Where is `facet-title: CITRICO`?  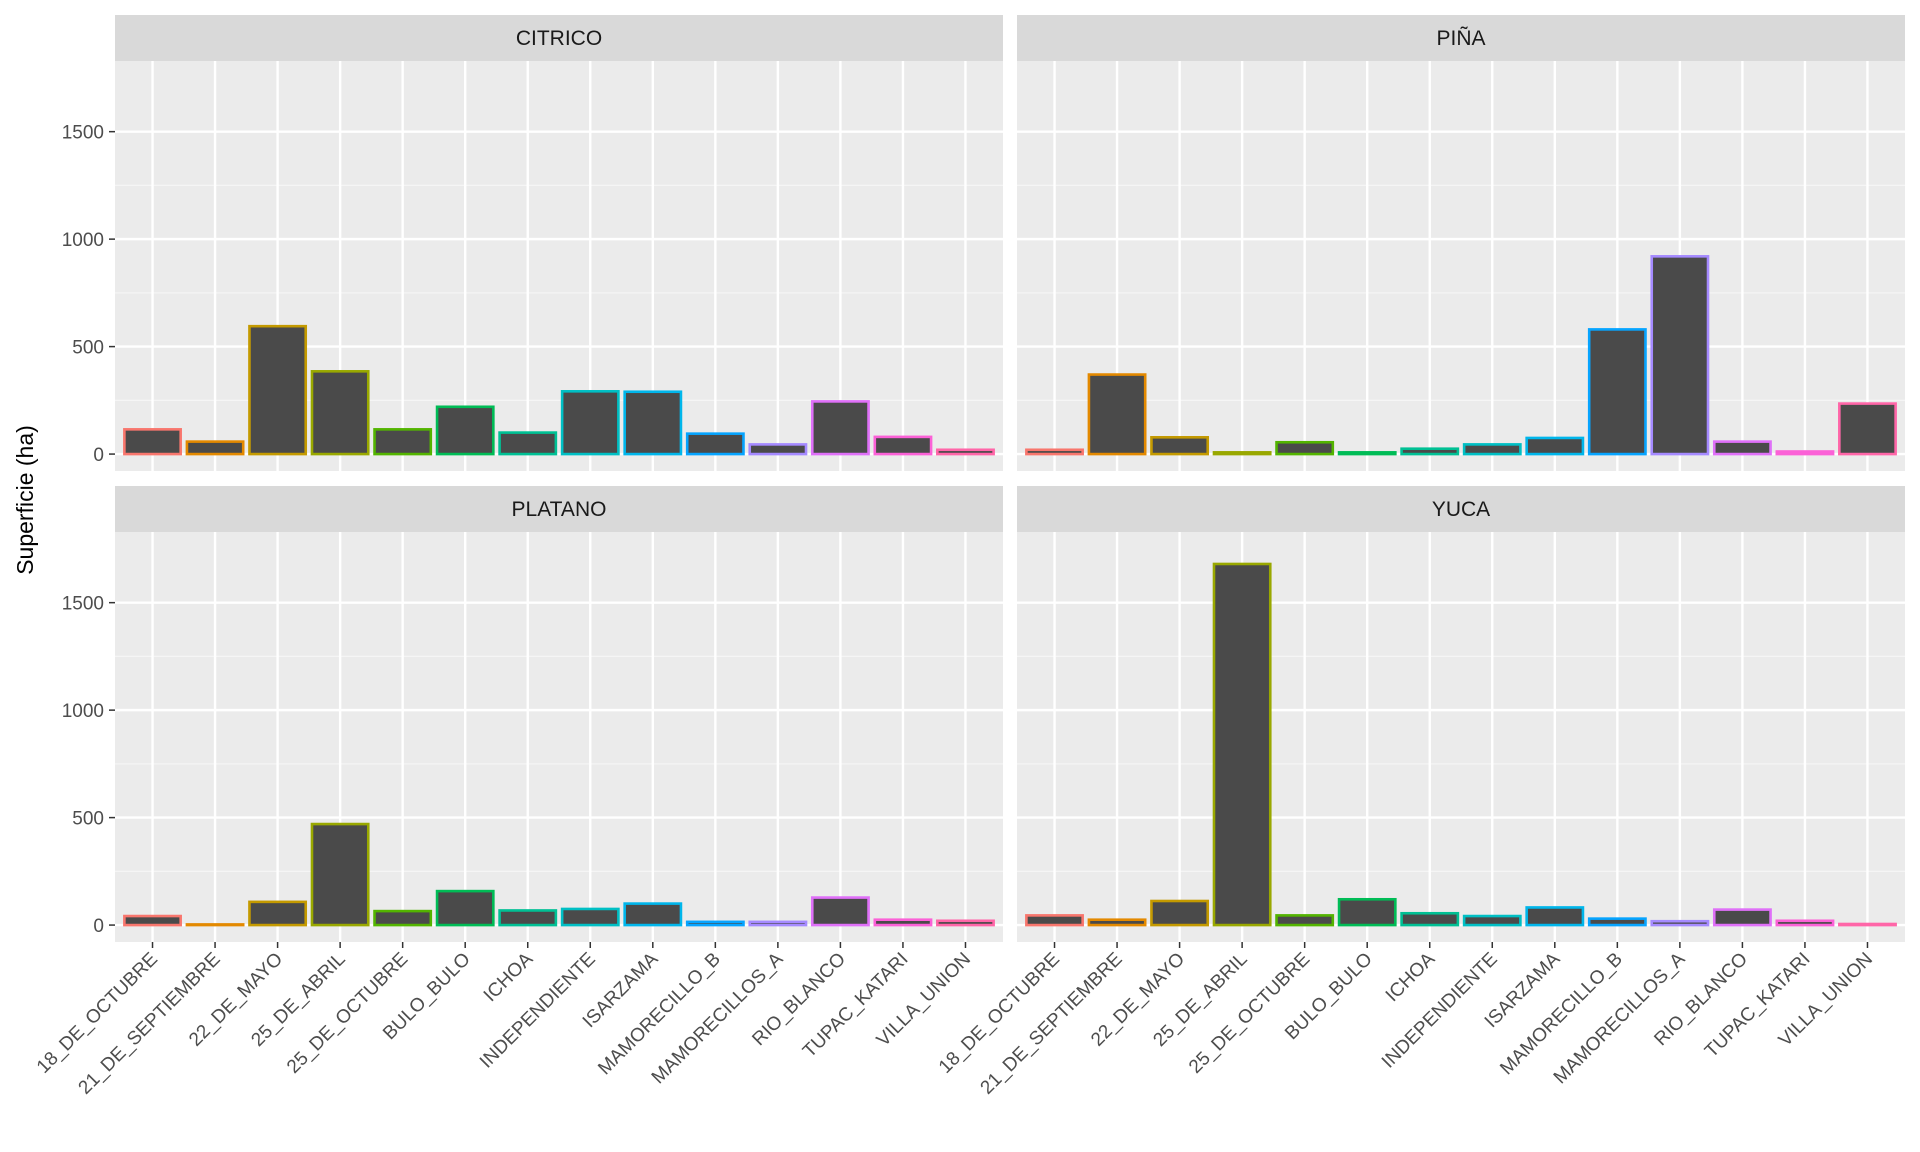
facet-title: CITRICO is located at coordinates (559, 38).